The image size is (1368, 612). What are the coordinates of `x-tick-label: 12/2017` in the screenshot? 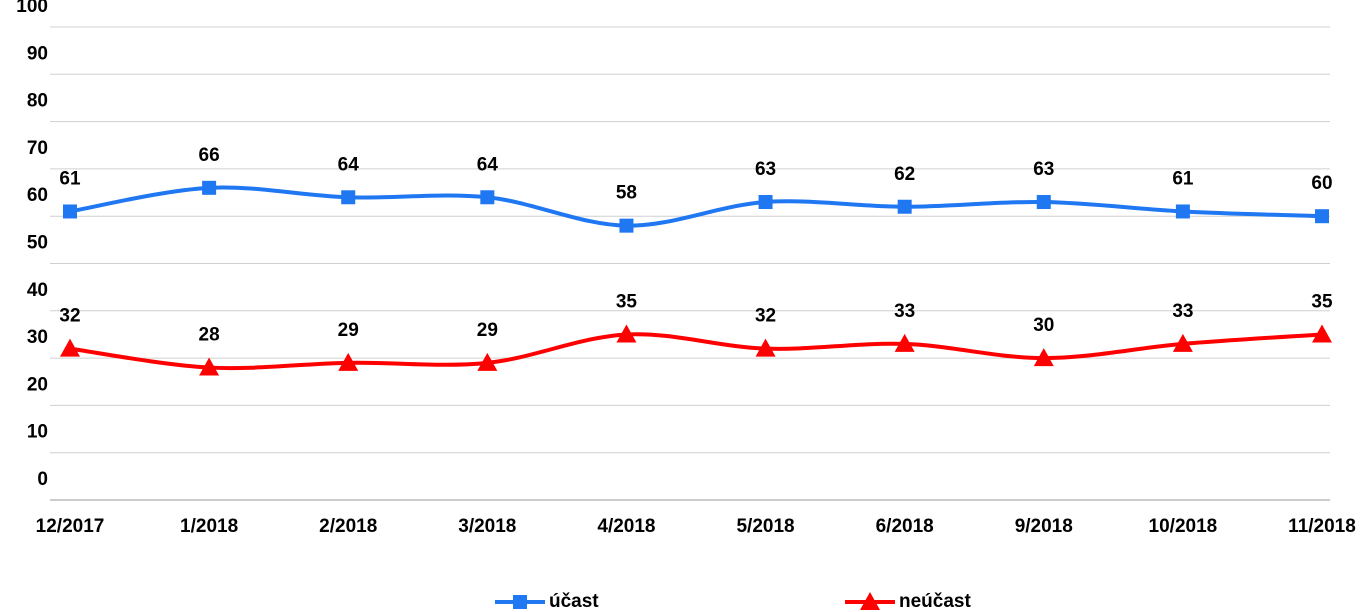 It's located at (70, 526).